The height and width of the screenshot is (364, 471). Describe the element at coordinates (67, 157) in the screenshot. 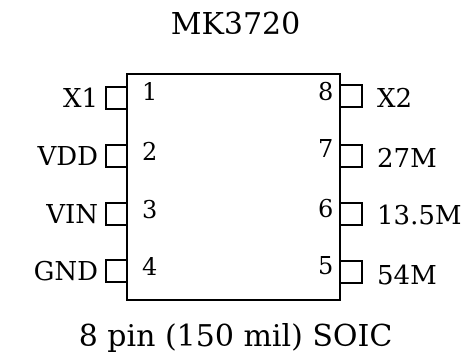

I see `left-signal-2: VDD` at that location.